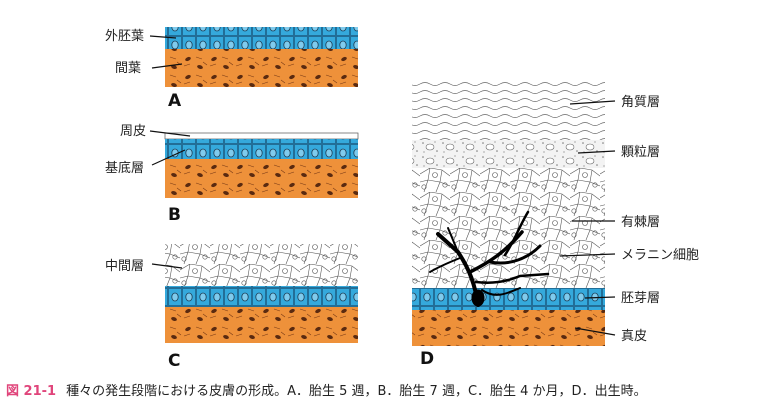  Describe the element at coordinates (167, 266) in the screenshot. I see `leader-intermediate-layer` at that location.